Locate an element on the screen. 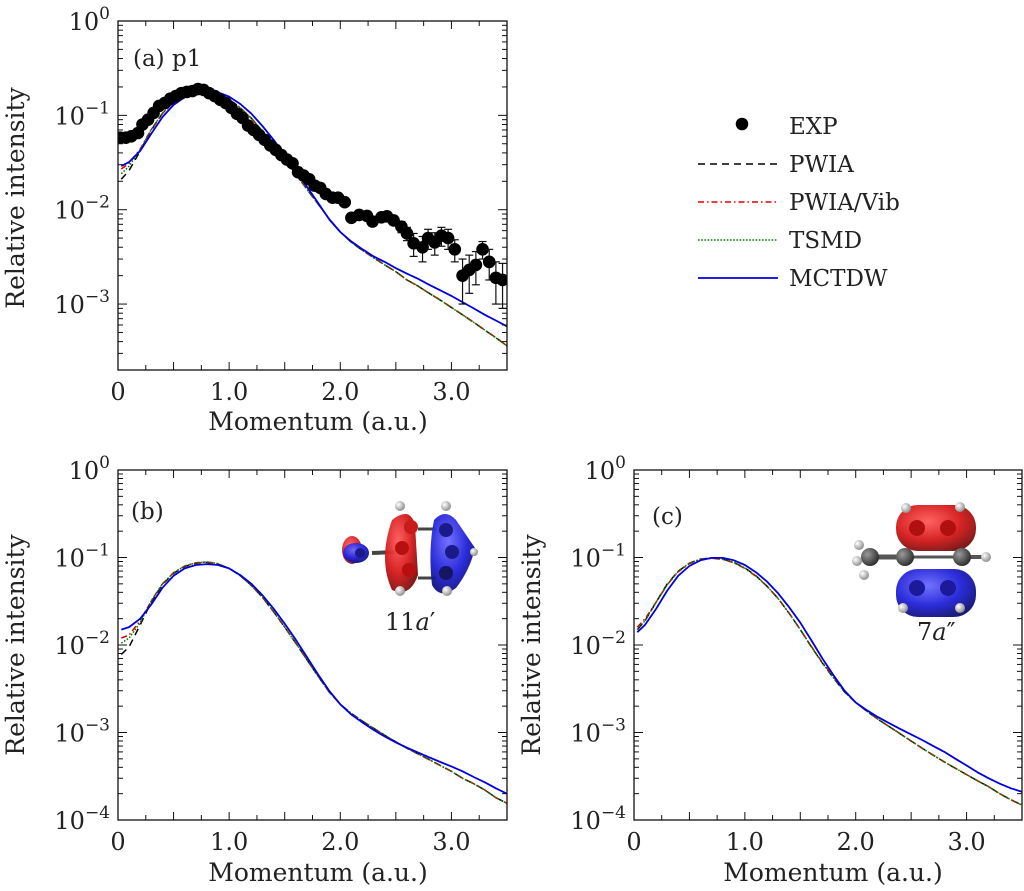 This screenshot has width=1024, height=891. panel-b-series-mctdw is located at coordinates (314, 679).